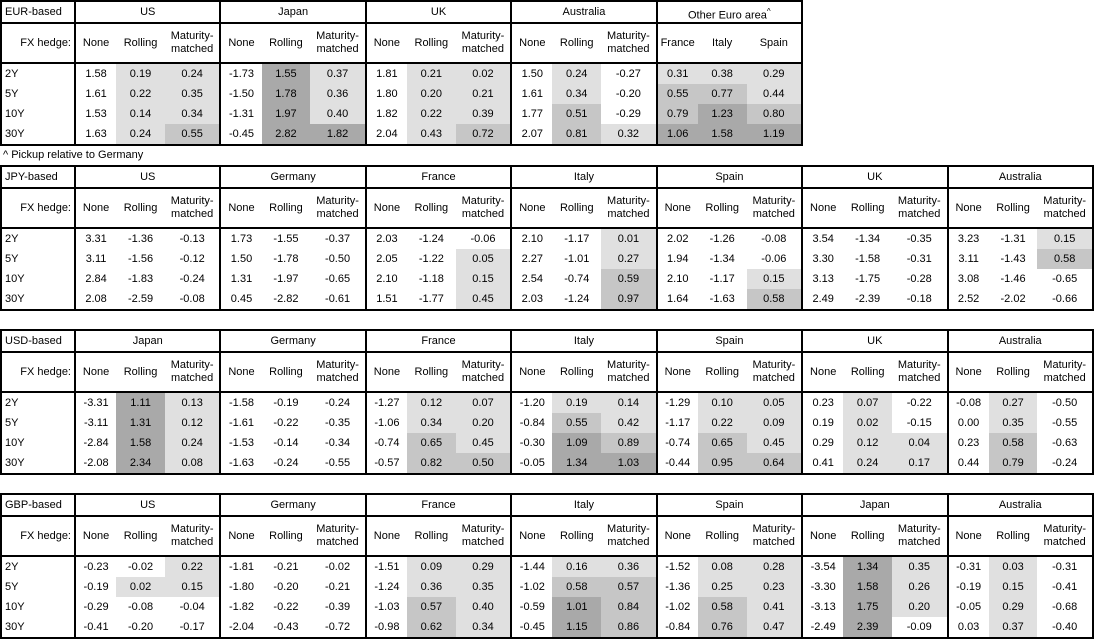 The width and height of the screenshot is (1094, 642). What do you see at coordinates (722, 114) in the screenshot?
I see `value-cell: 1.23` at bounding box center [722, 114].